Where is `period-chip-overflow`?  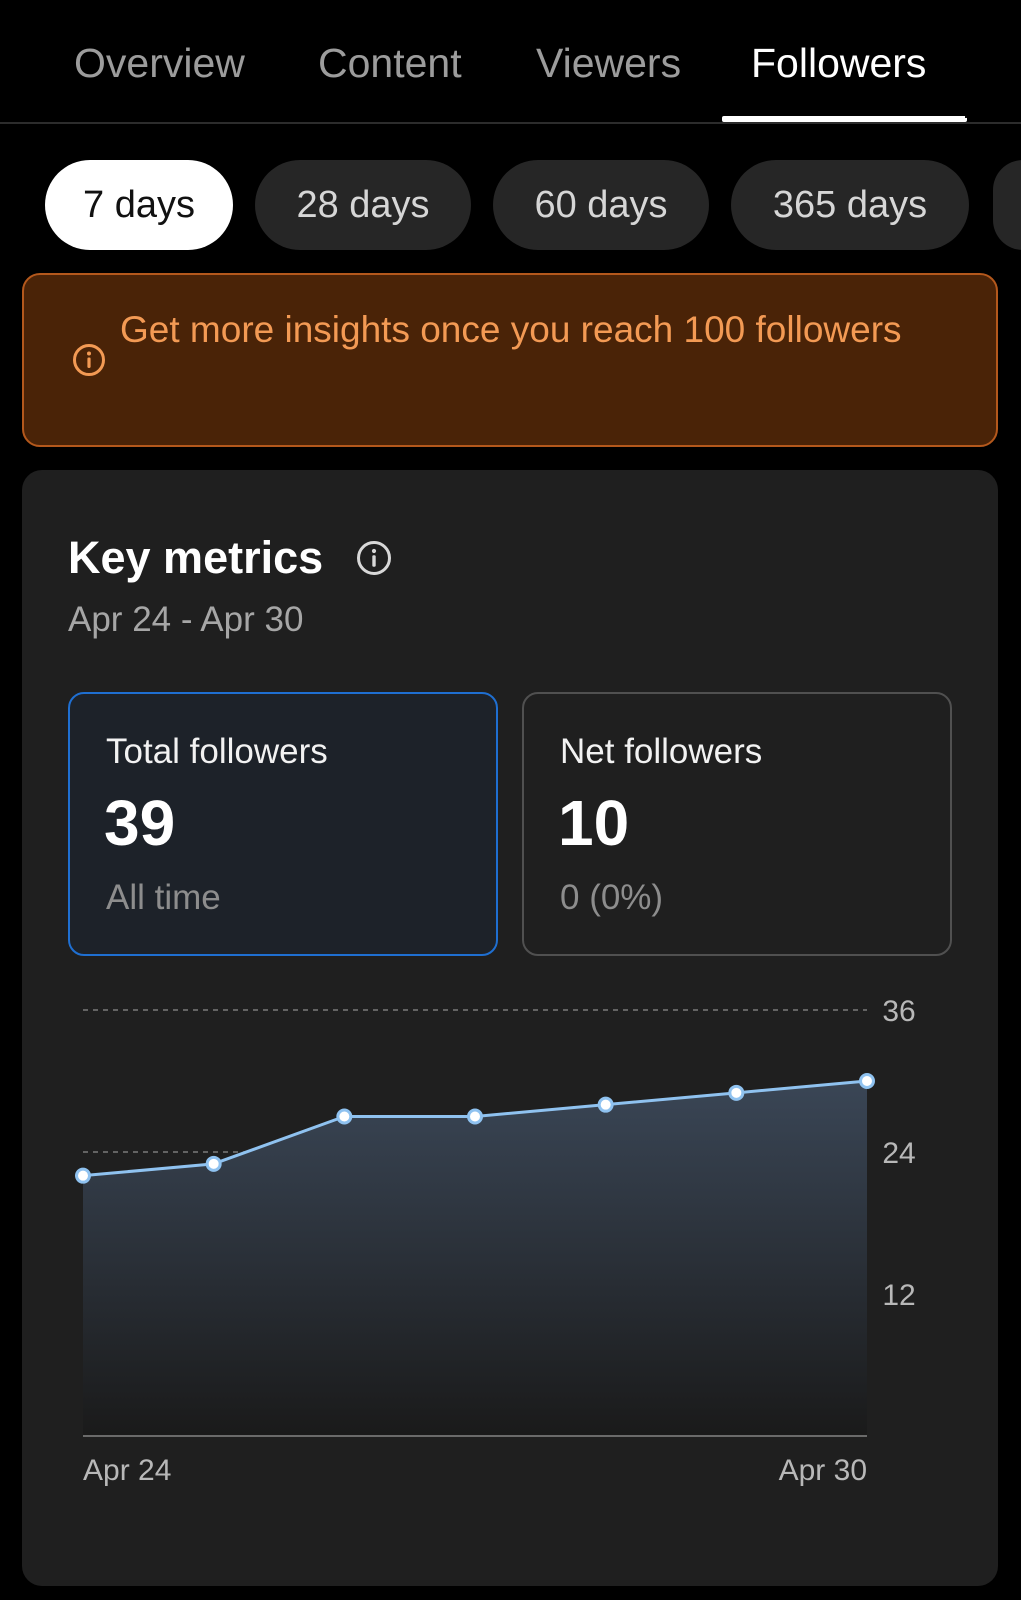
period-chip-overflow is located at coordinates (1007, 205).